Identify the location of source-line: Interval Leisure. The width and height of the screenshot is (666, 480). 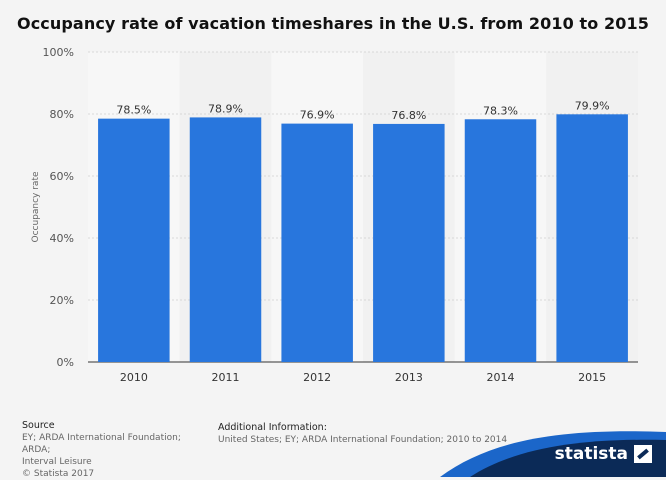
(57, 462).